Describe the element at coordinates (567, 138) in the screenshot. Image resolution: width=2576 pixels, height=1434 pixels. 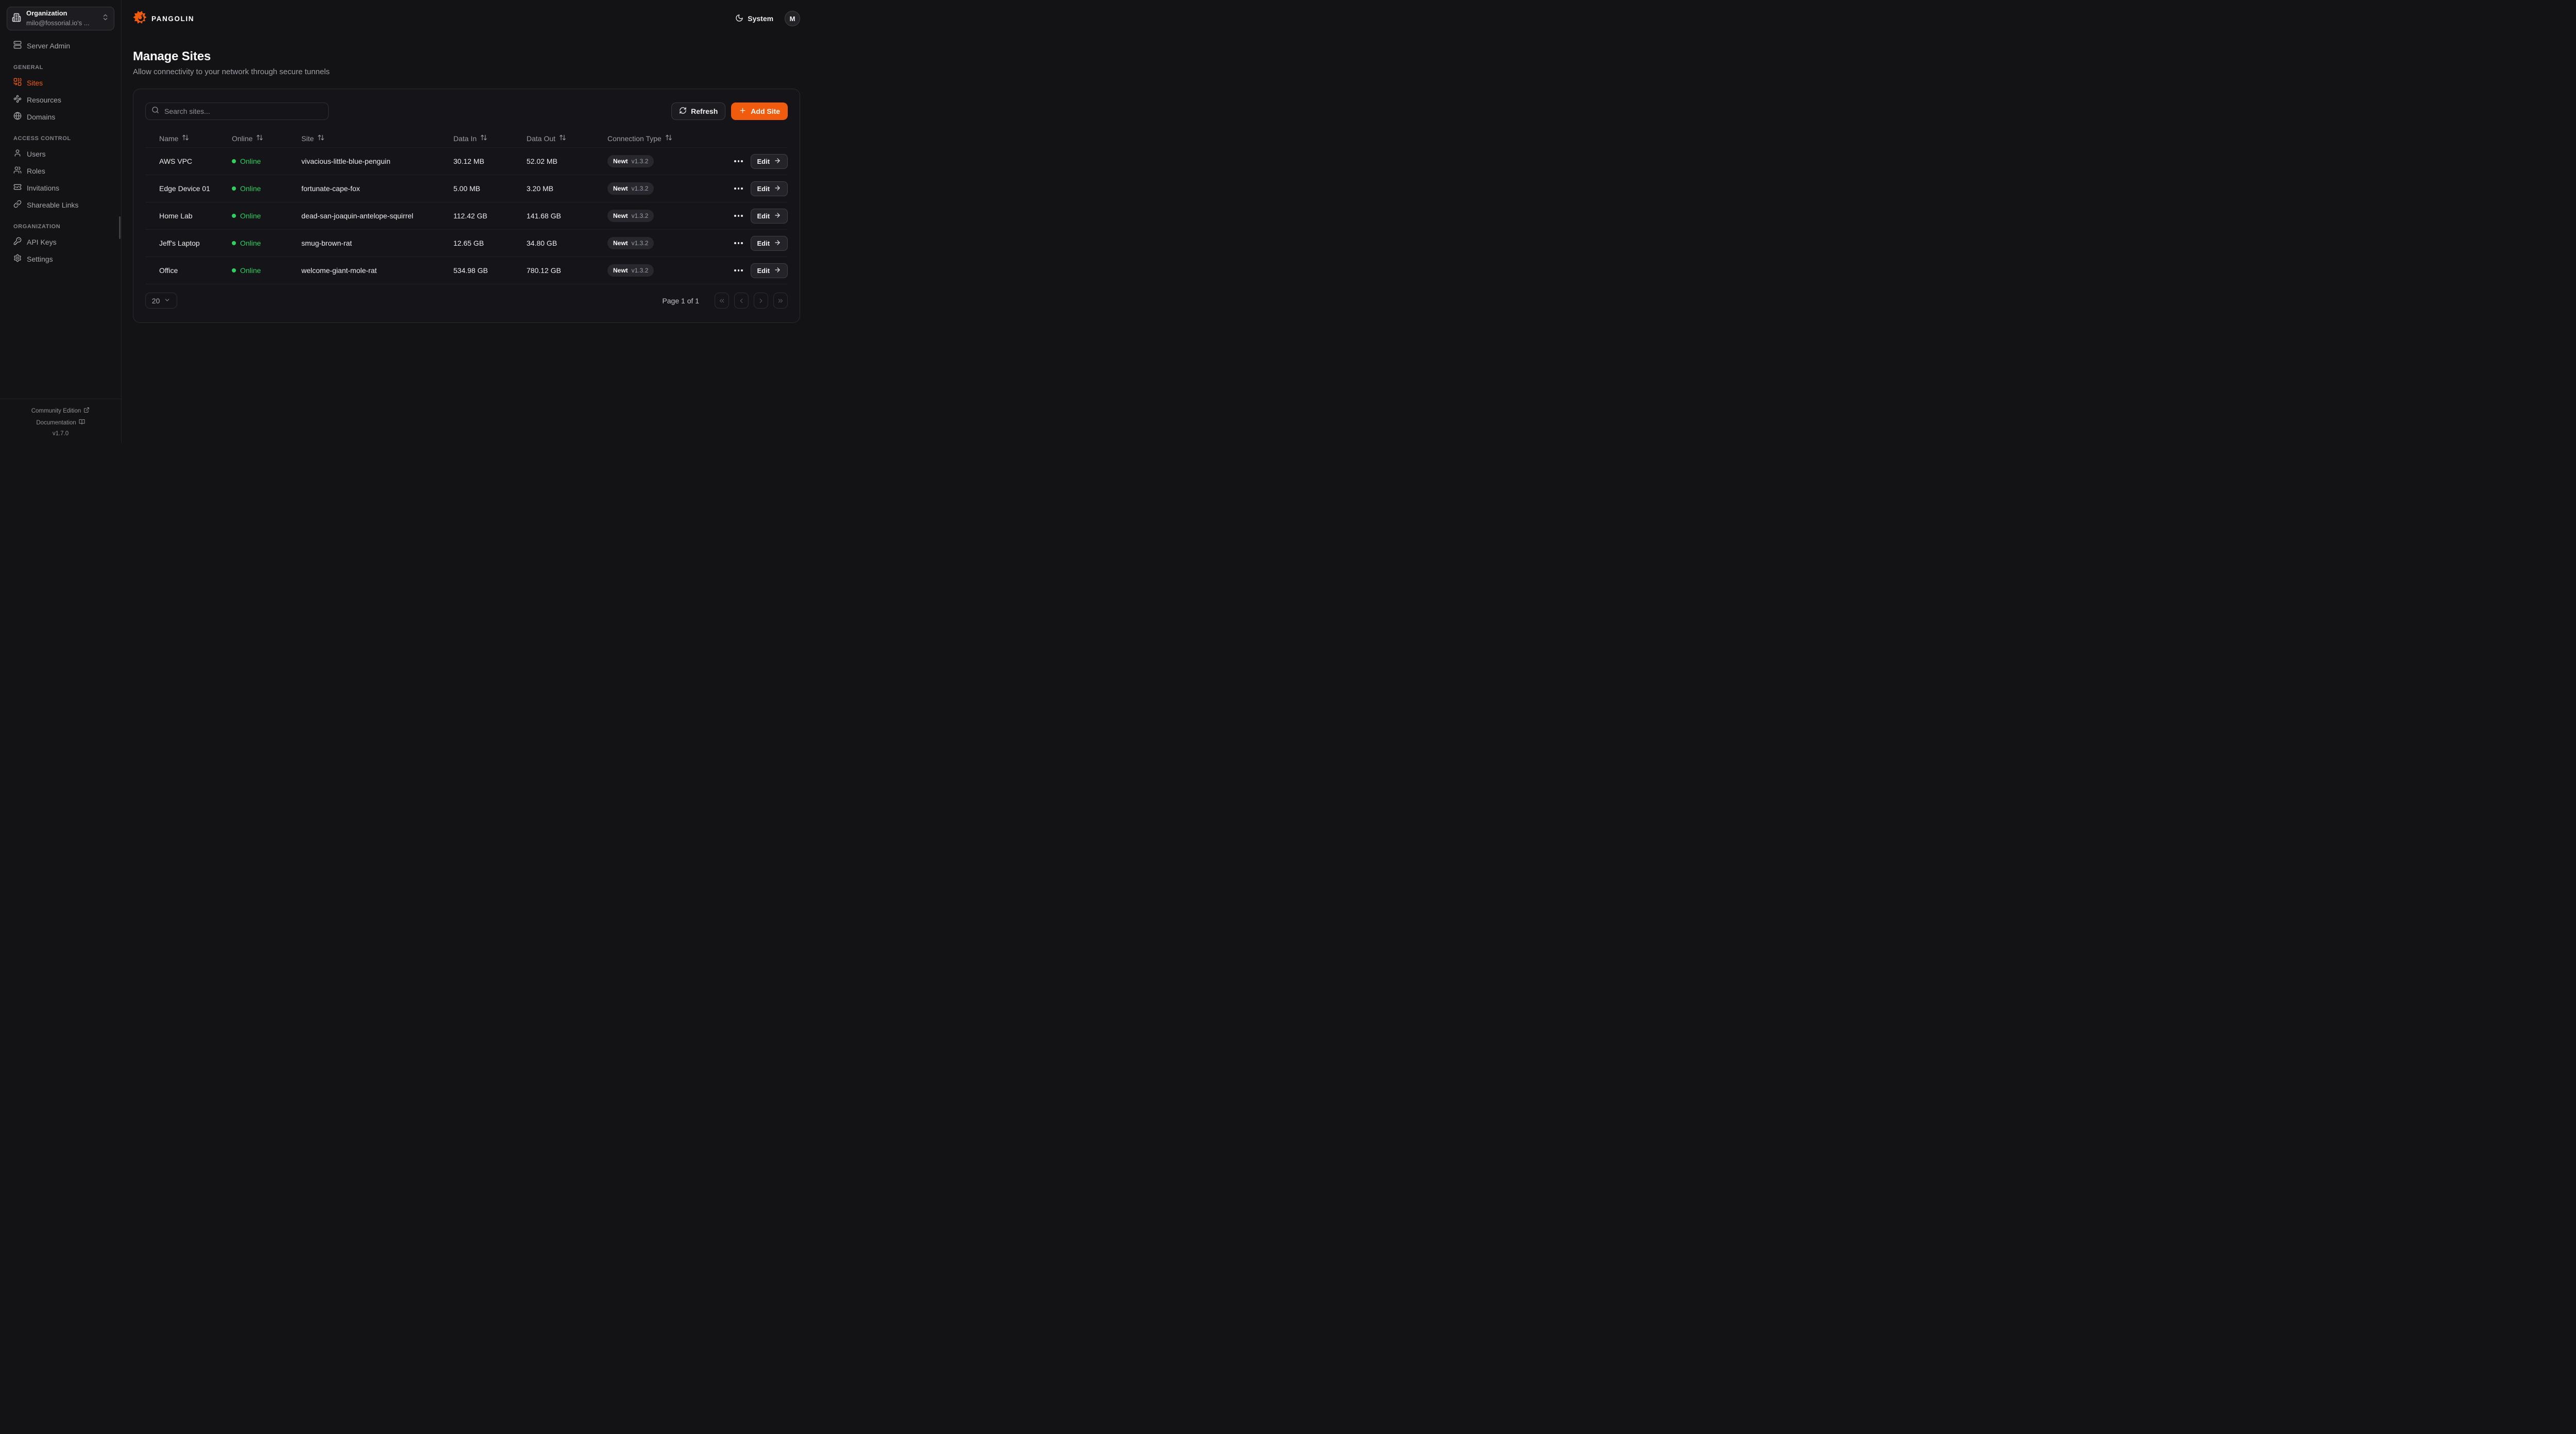
I see `column-header: Data Out` at that location.